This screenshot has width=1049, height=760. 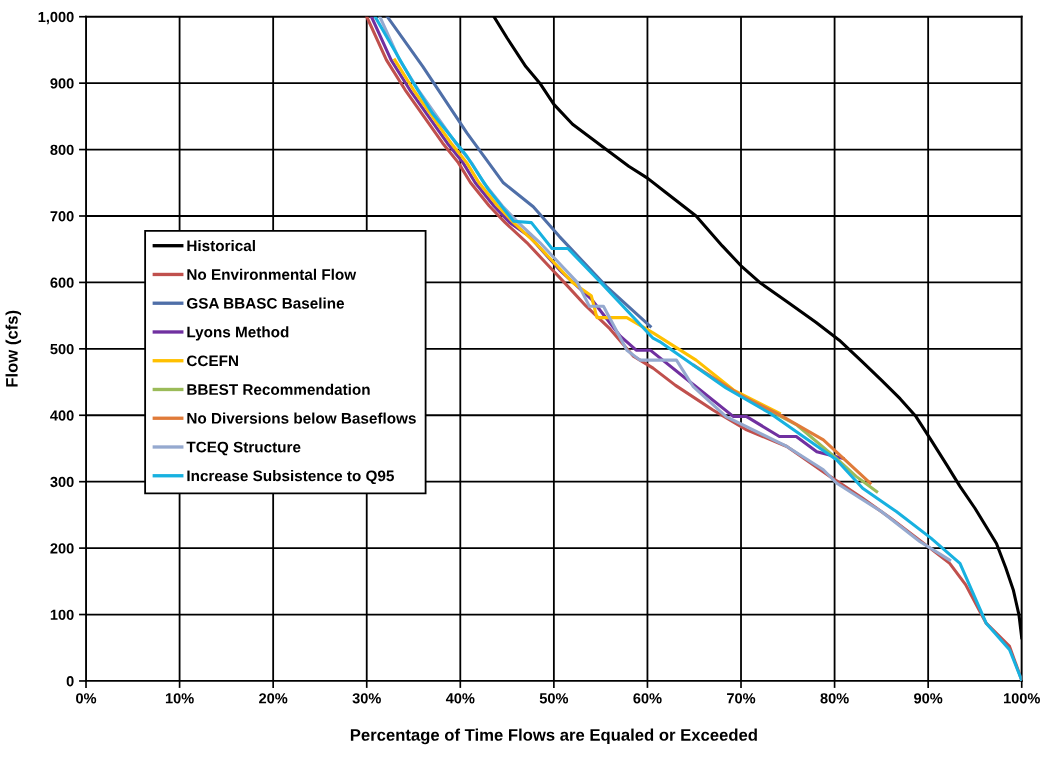 I want to click on x-axis-title: Percentage of Time Flows are Equaled or Exceeded, so click(x=553, y=736).